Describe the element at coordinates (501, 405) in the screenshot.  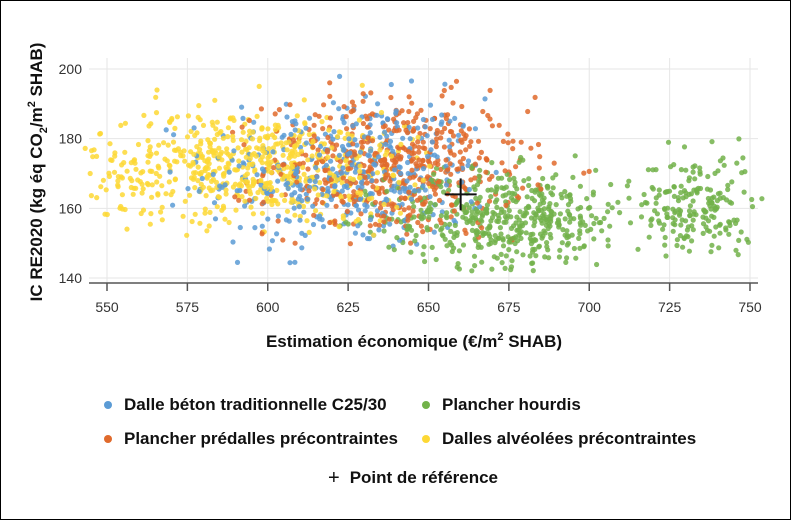
I see `legend-item-plancher-hourdis: Plancher hourdis` at that location.